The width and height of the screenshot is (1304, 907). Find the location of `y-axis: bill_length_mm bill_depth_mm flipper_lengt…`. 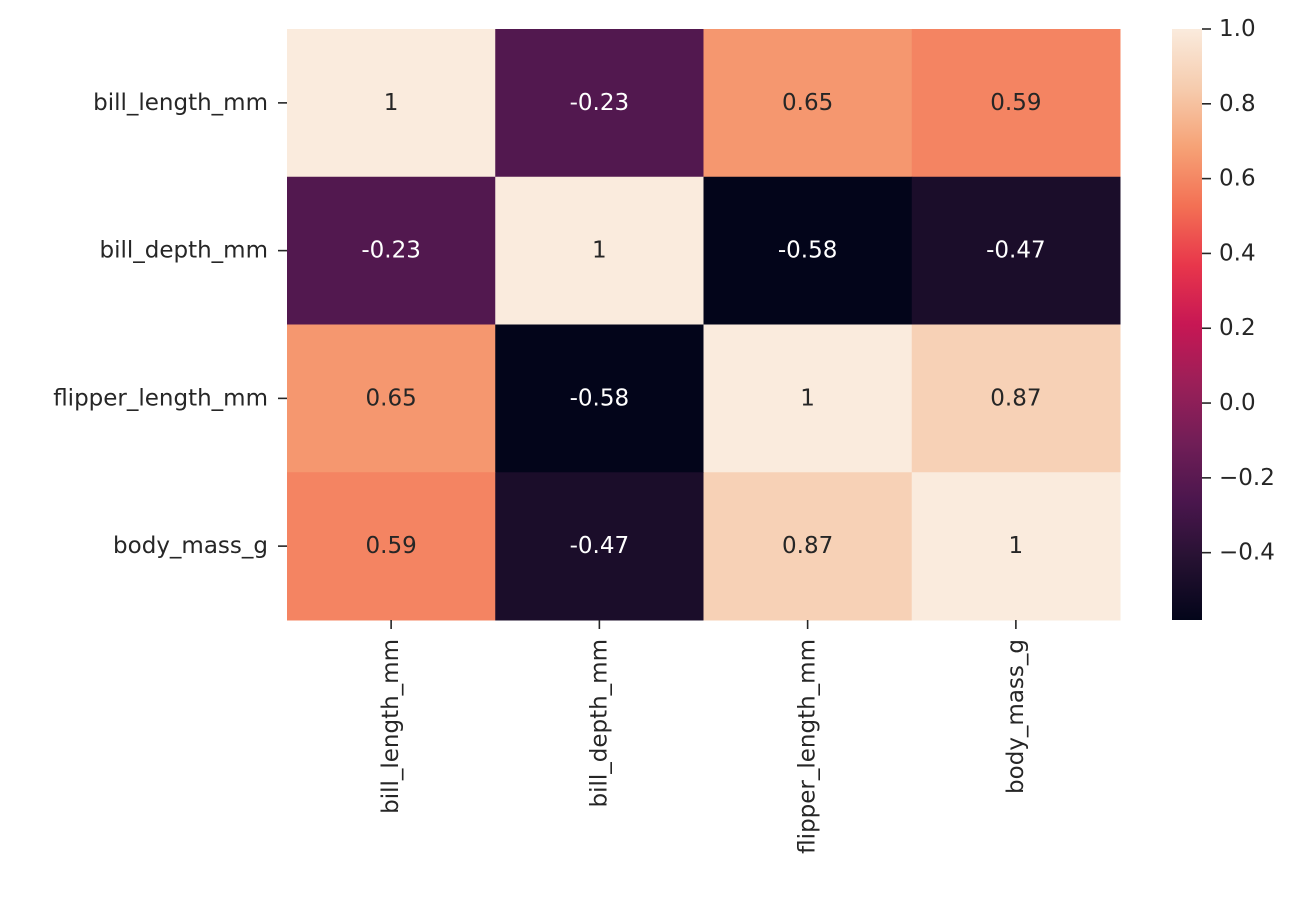

y-axis: bill_length_mm bill_depth_mm flipper_lengt… is located at coordinates (170, 324).